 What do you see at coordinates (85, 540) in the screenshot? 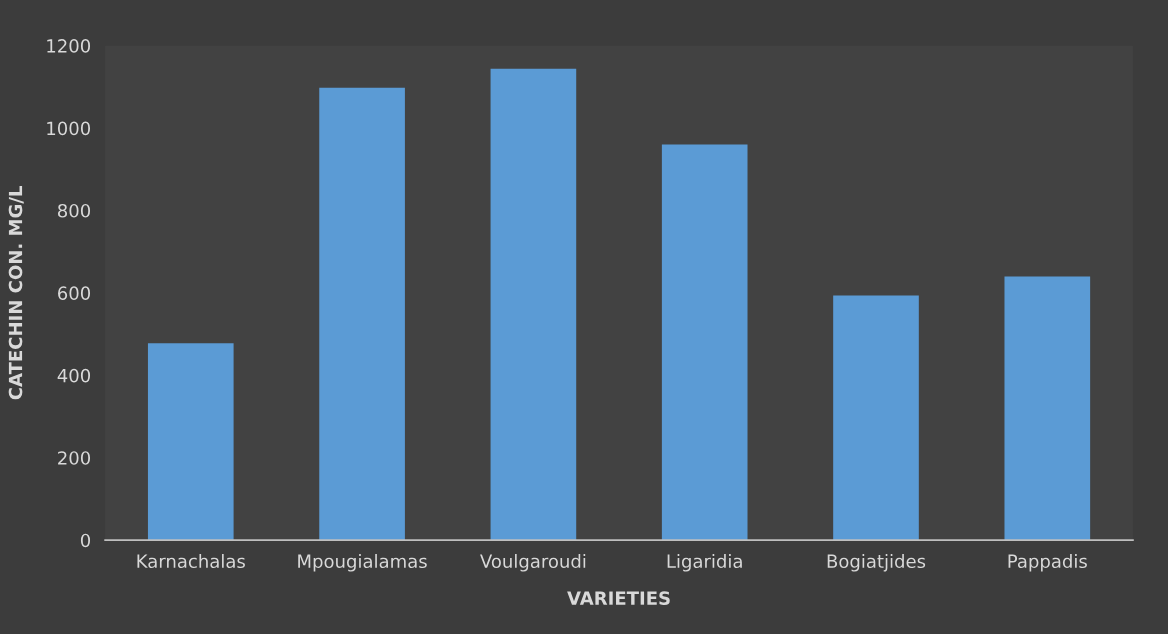
I see `y-tick-label: 0` at bounding box center [85, 540].